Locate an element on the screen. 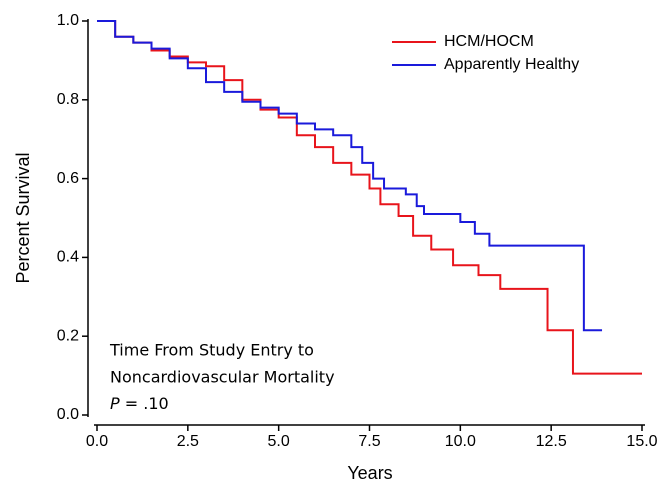 The width and height of the screenshot is (671, 493). legend-label: Apparently Healthy is located at coordinates (511, 64).